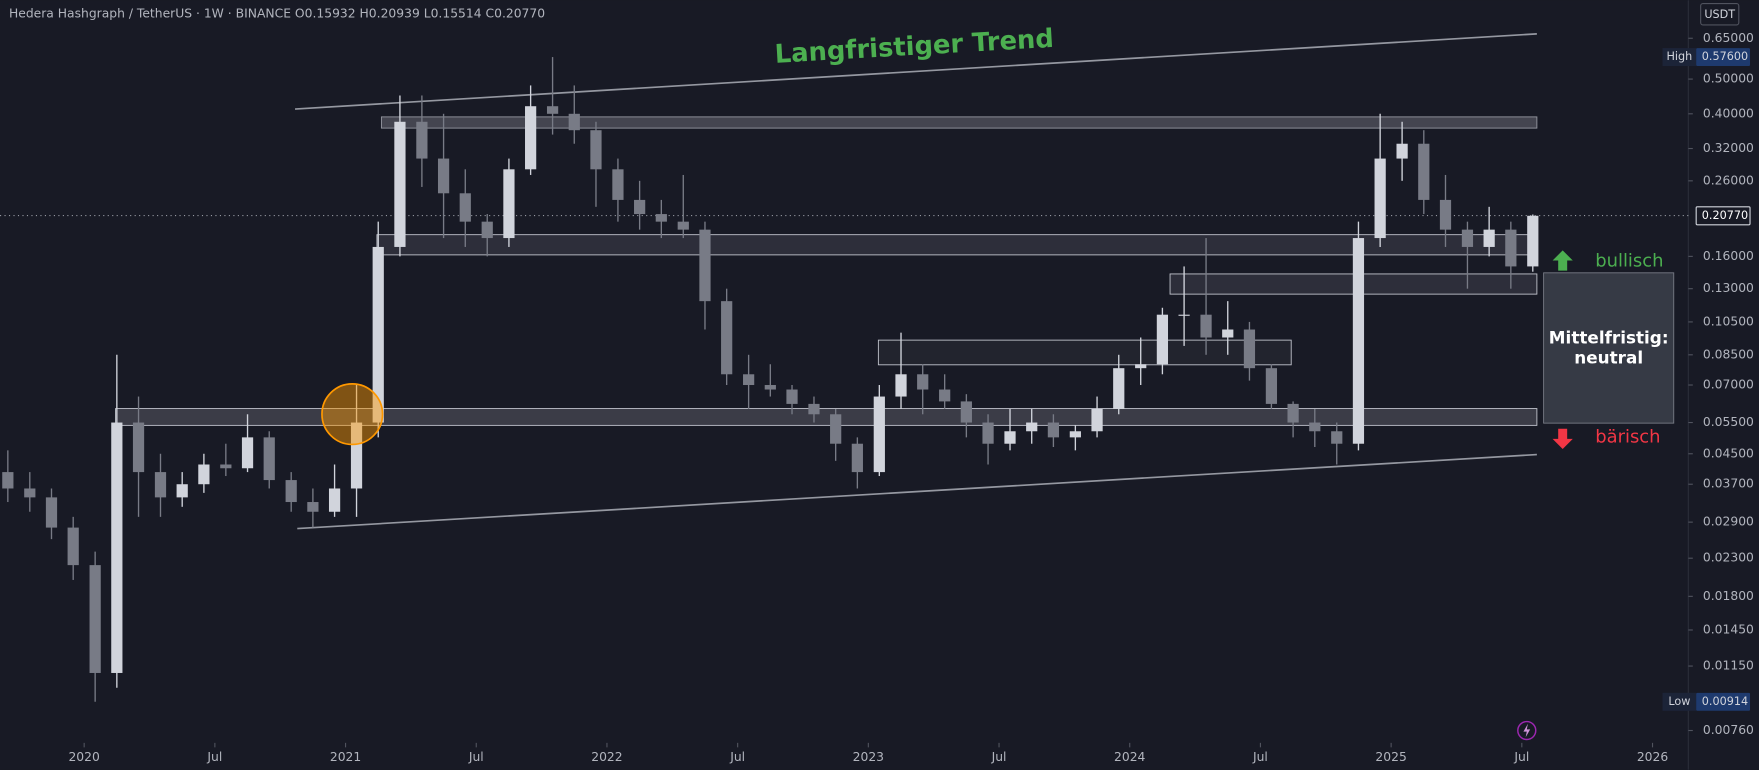 This screenshot has width=1759, height=770. I want to click on bearish-label: bärisch, so click(1627, 437).